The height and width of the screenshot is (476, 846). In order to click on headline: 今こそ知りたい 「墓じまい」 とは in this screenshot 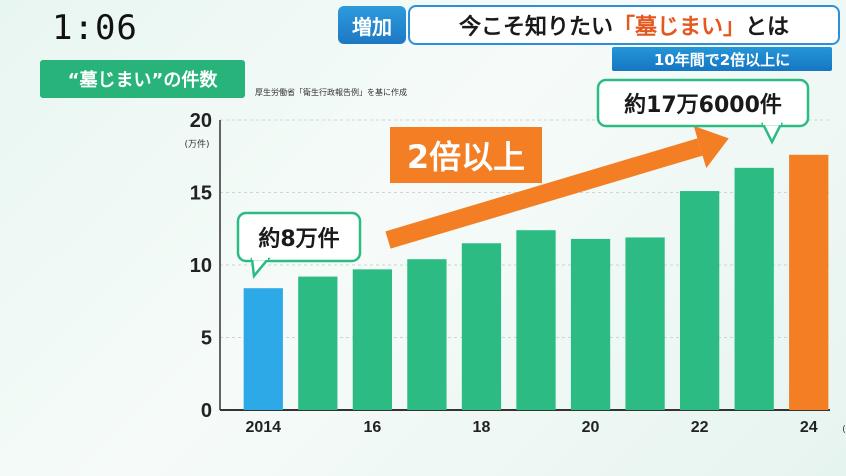, I will do `click(624, 25)`.